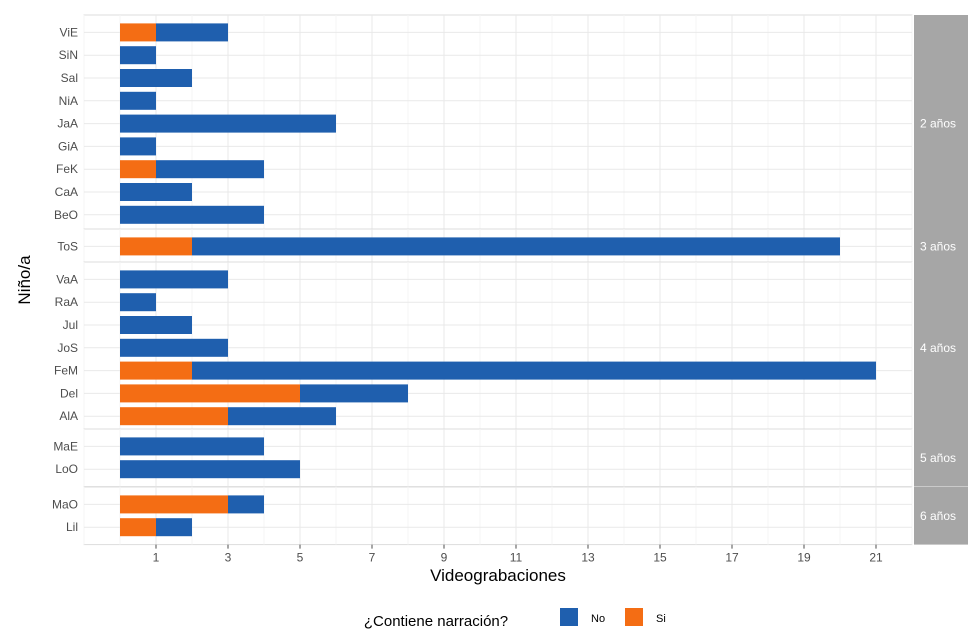  Describe the element at coordinates (660, 558) in the screenshot. I see `x-tick-label: 15` at that location.